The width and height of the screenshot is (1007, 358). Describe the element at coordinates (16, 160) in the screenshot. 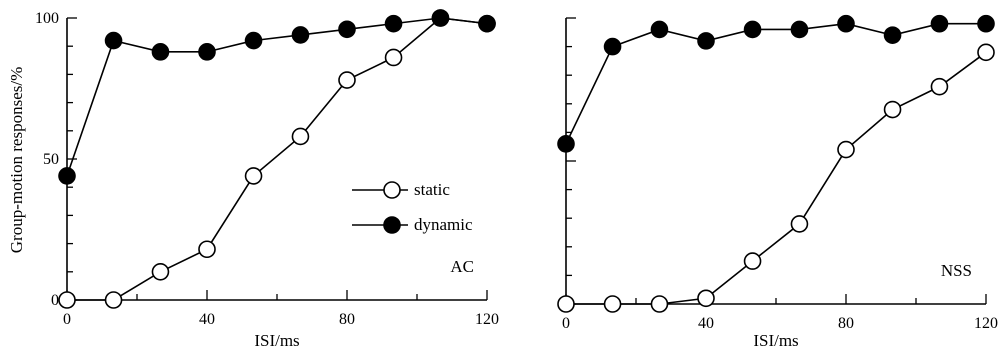

I see `y-axis-title: Group-motion responses/%` at that location.